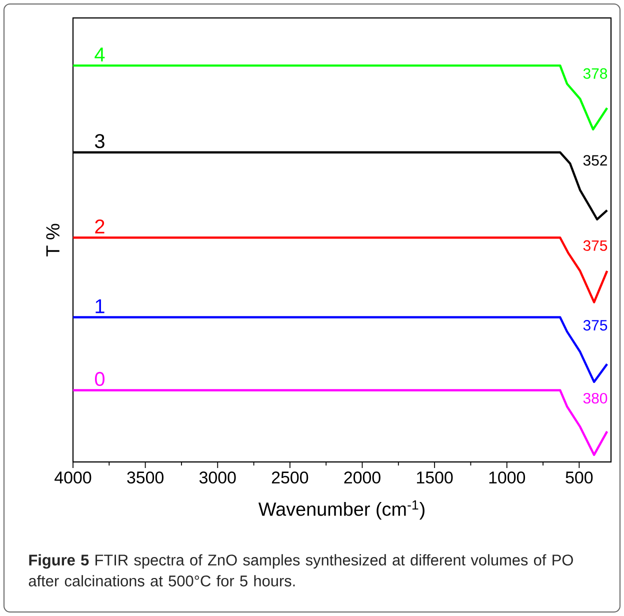 The image size is (624, 616). I want to click on series-label: 0, so click(99, 379).